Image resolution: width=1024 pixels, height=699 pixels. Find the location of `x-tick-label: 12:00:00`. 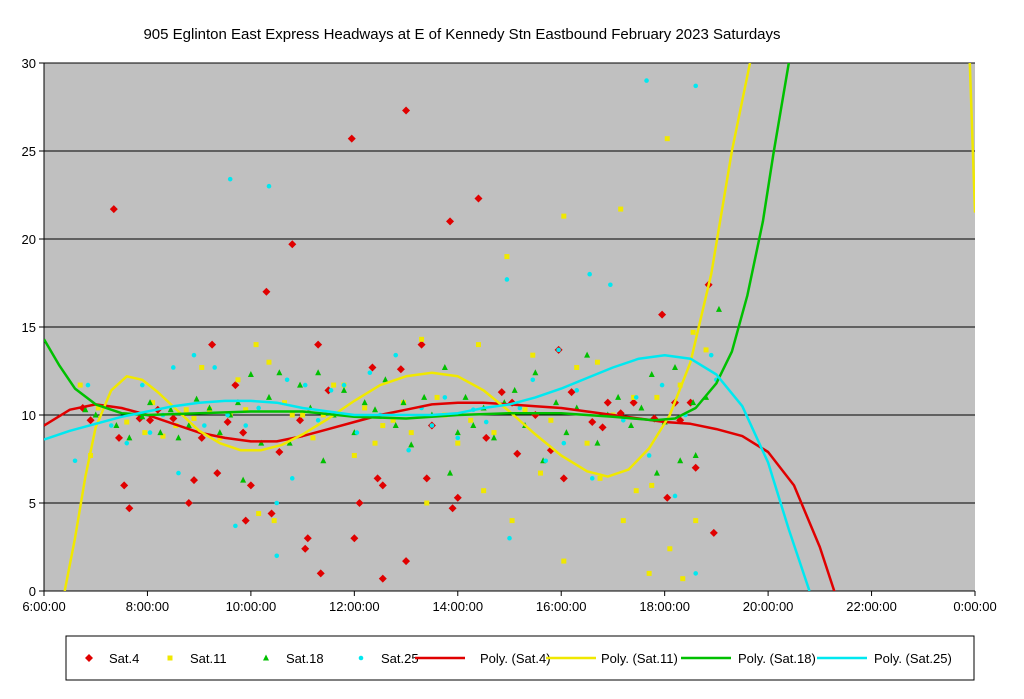

x-tick-label: 12:00:00 is located at coordinates (354, 606).